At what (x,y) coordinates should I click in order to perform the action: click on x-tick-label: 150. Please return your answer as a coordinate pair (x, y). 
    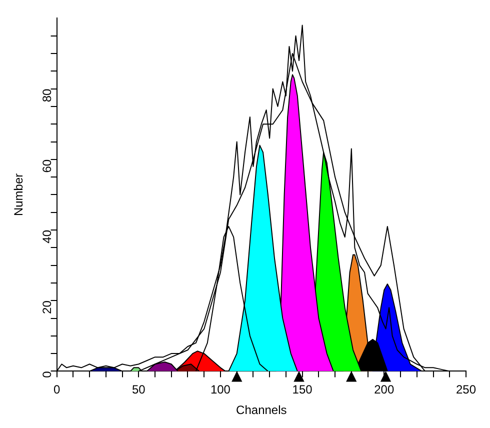
    Looking at the image, I should click on (302, 389).